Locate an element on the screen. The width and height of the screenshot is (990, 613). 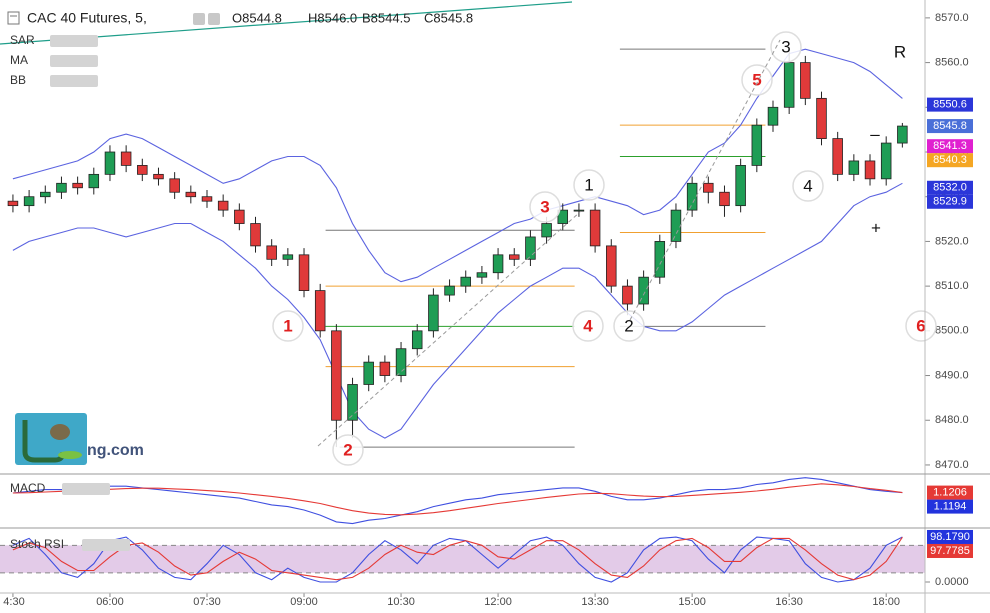
price-tag-label: 8529.9 is located at coordinates (950, 202).